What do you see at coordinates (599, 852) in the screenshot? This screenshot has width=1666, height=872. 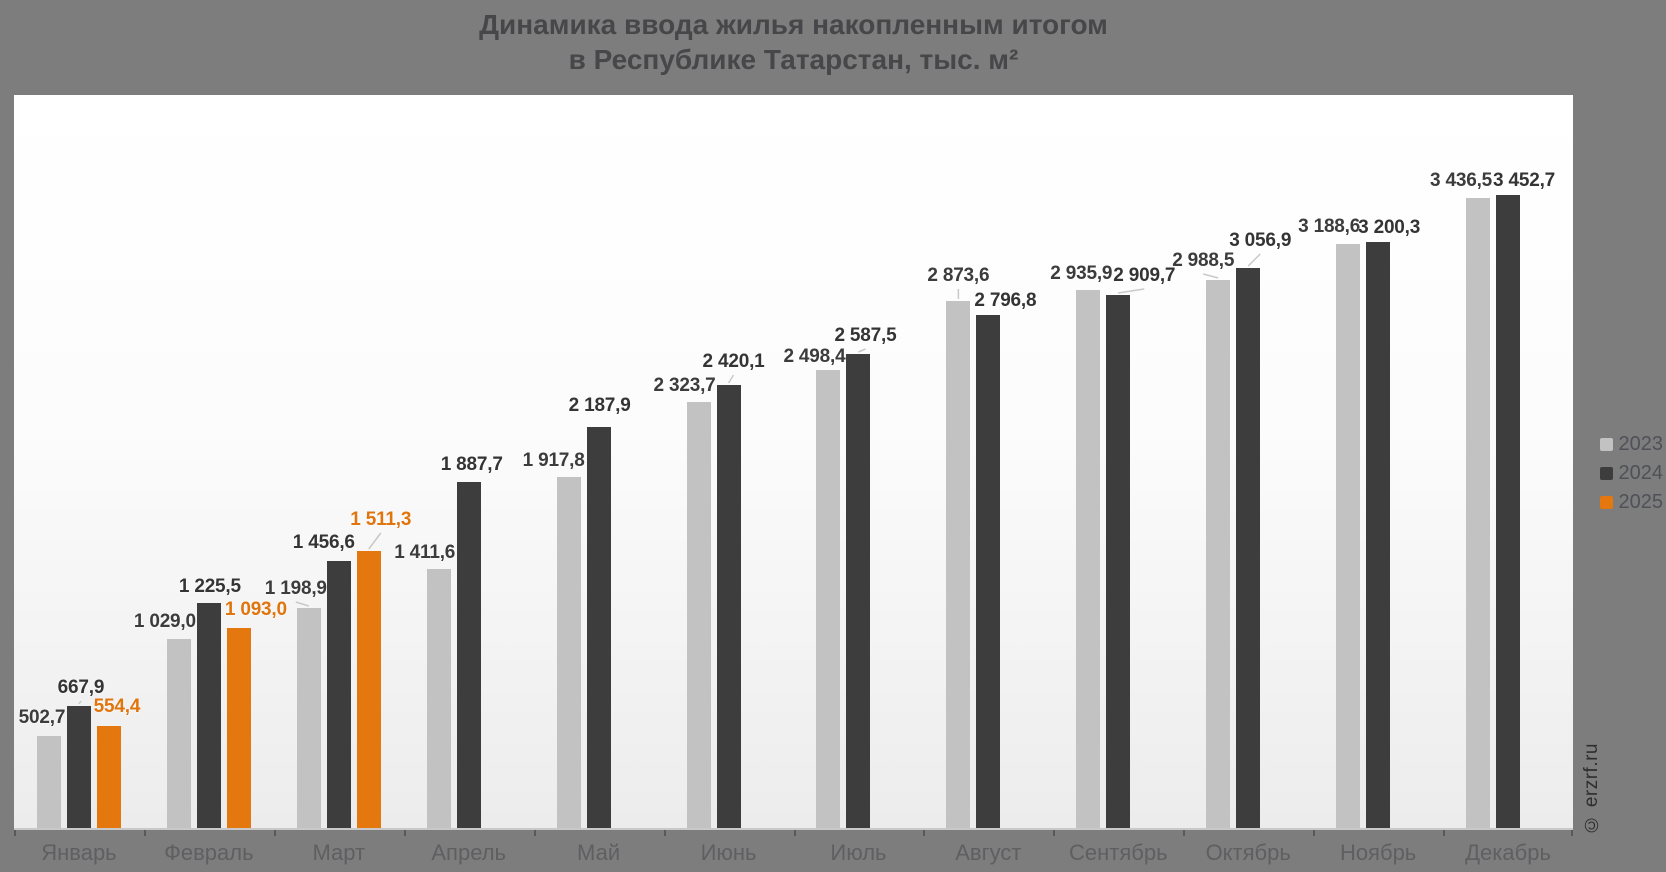 I see `x-label-5: Май` at bounding box center [599, 852].